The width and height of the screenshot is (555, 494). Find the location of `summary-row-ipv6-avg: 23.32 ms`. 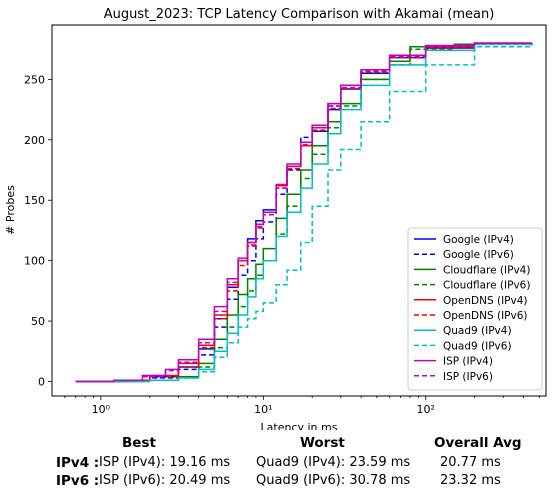

summary-row-ipv6-avg: 23.32 ms is located at coordinates (470, 480).